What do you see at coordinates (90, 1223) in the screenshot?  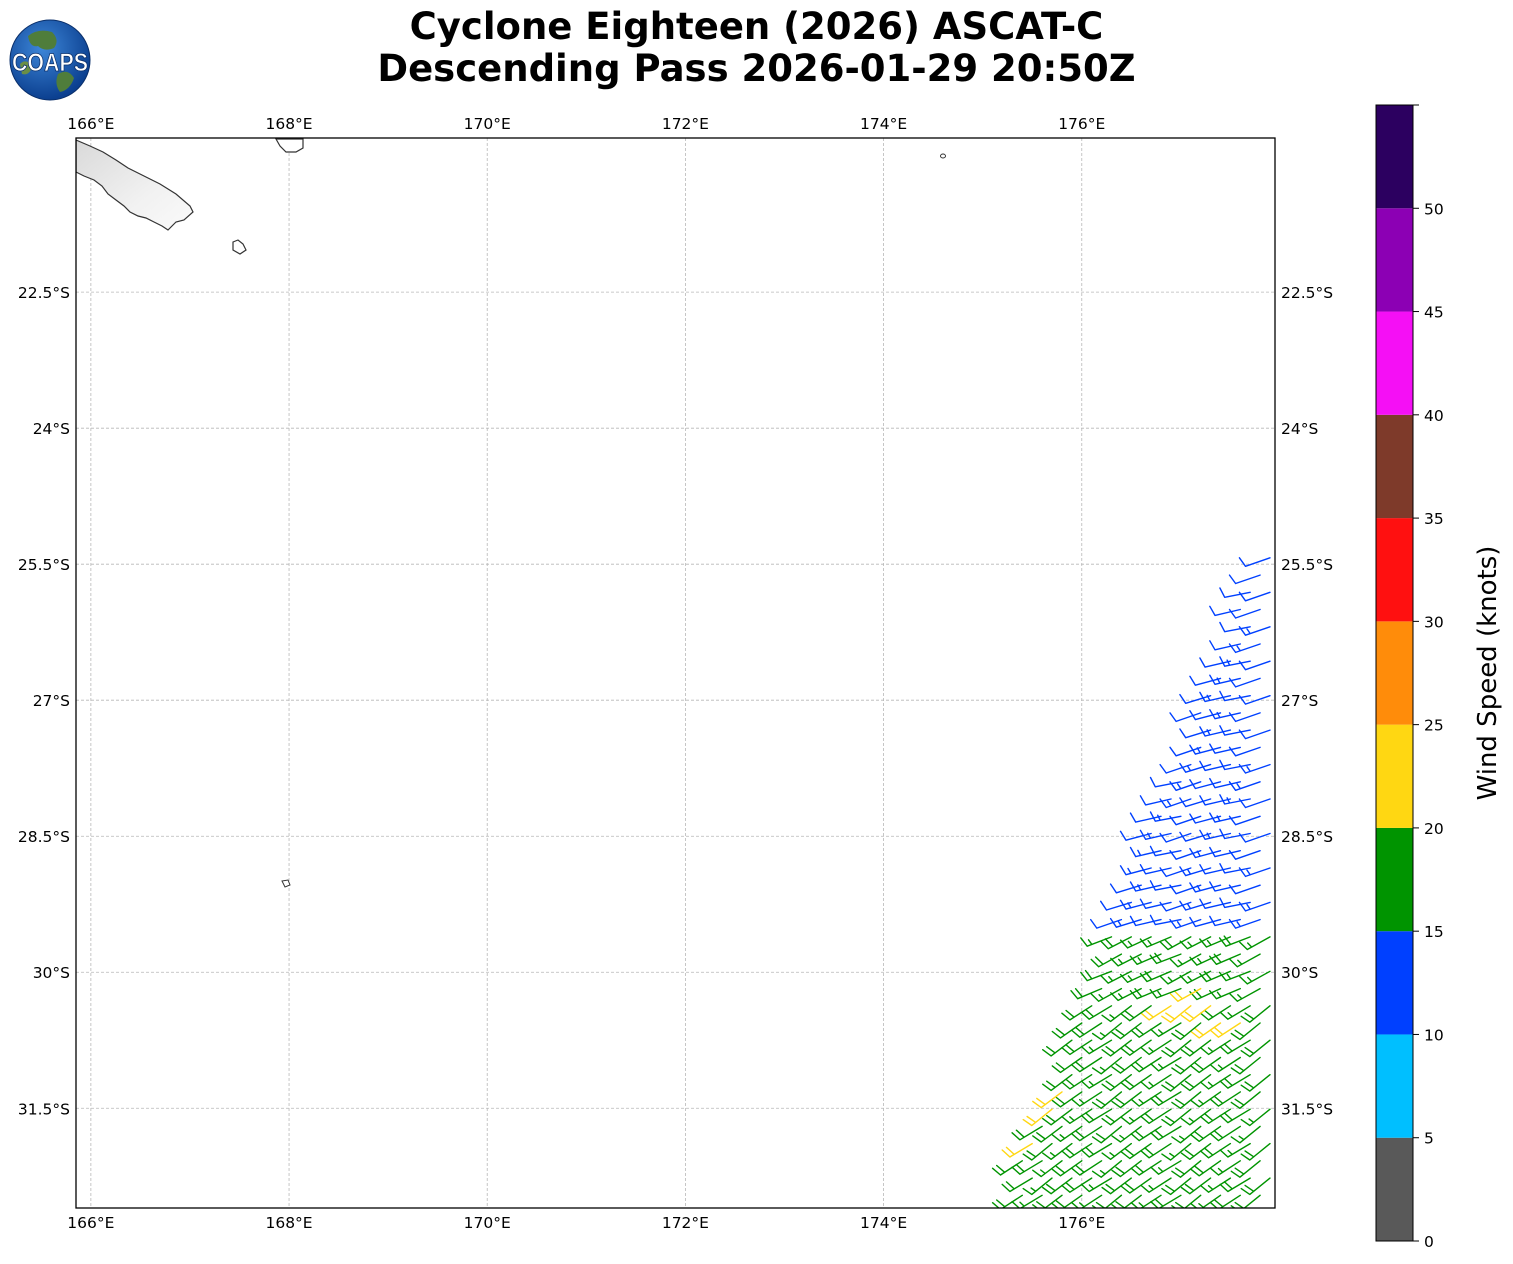 I see `lon-tick-label-bottom: 166°E` at bounding box center [90, 1223].